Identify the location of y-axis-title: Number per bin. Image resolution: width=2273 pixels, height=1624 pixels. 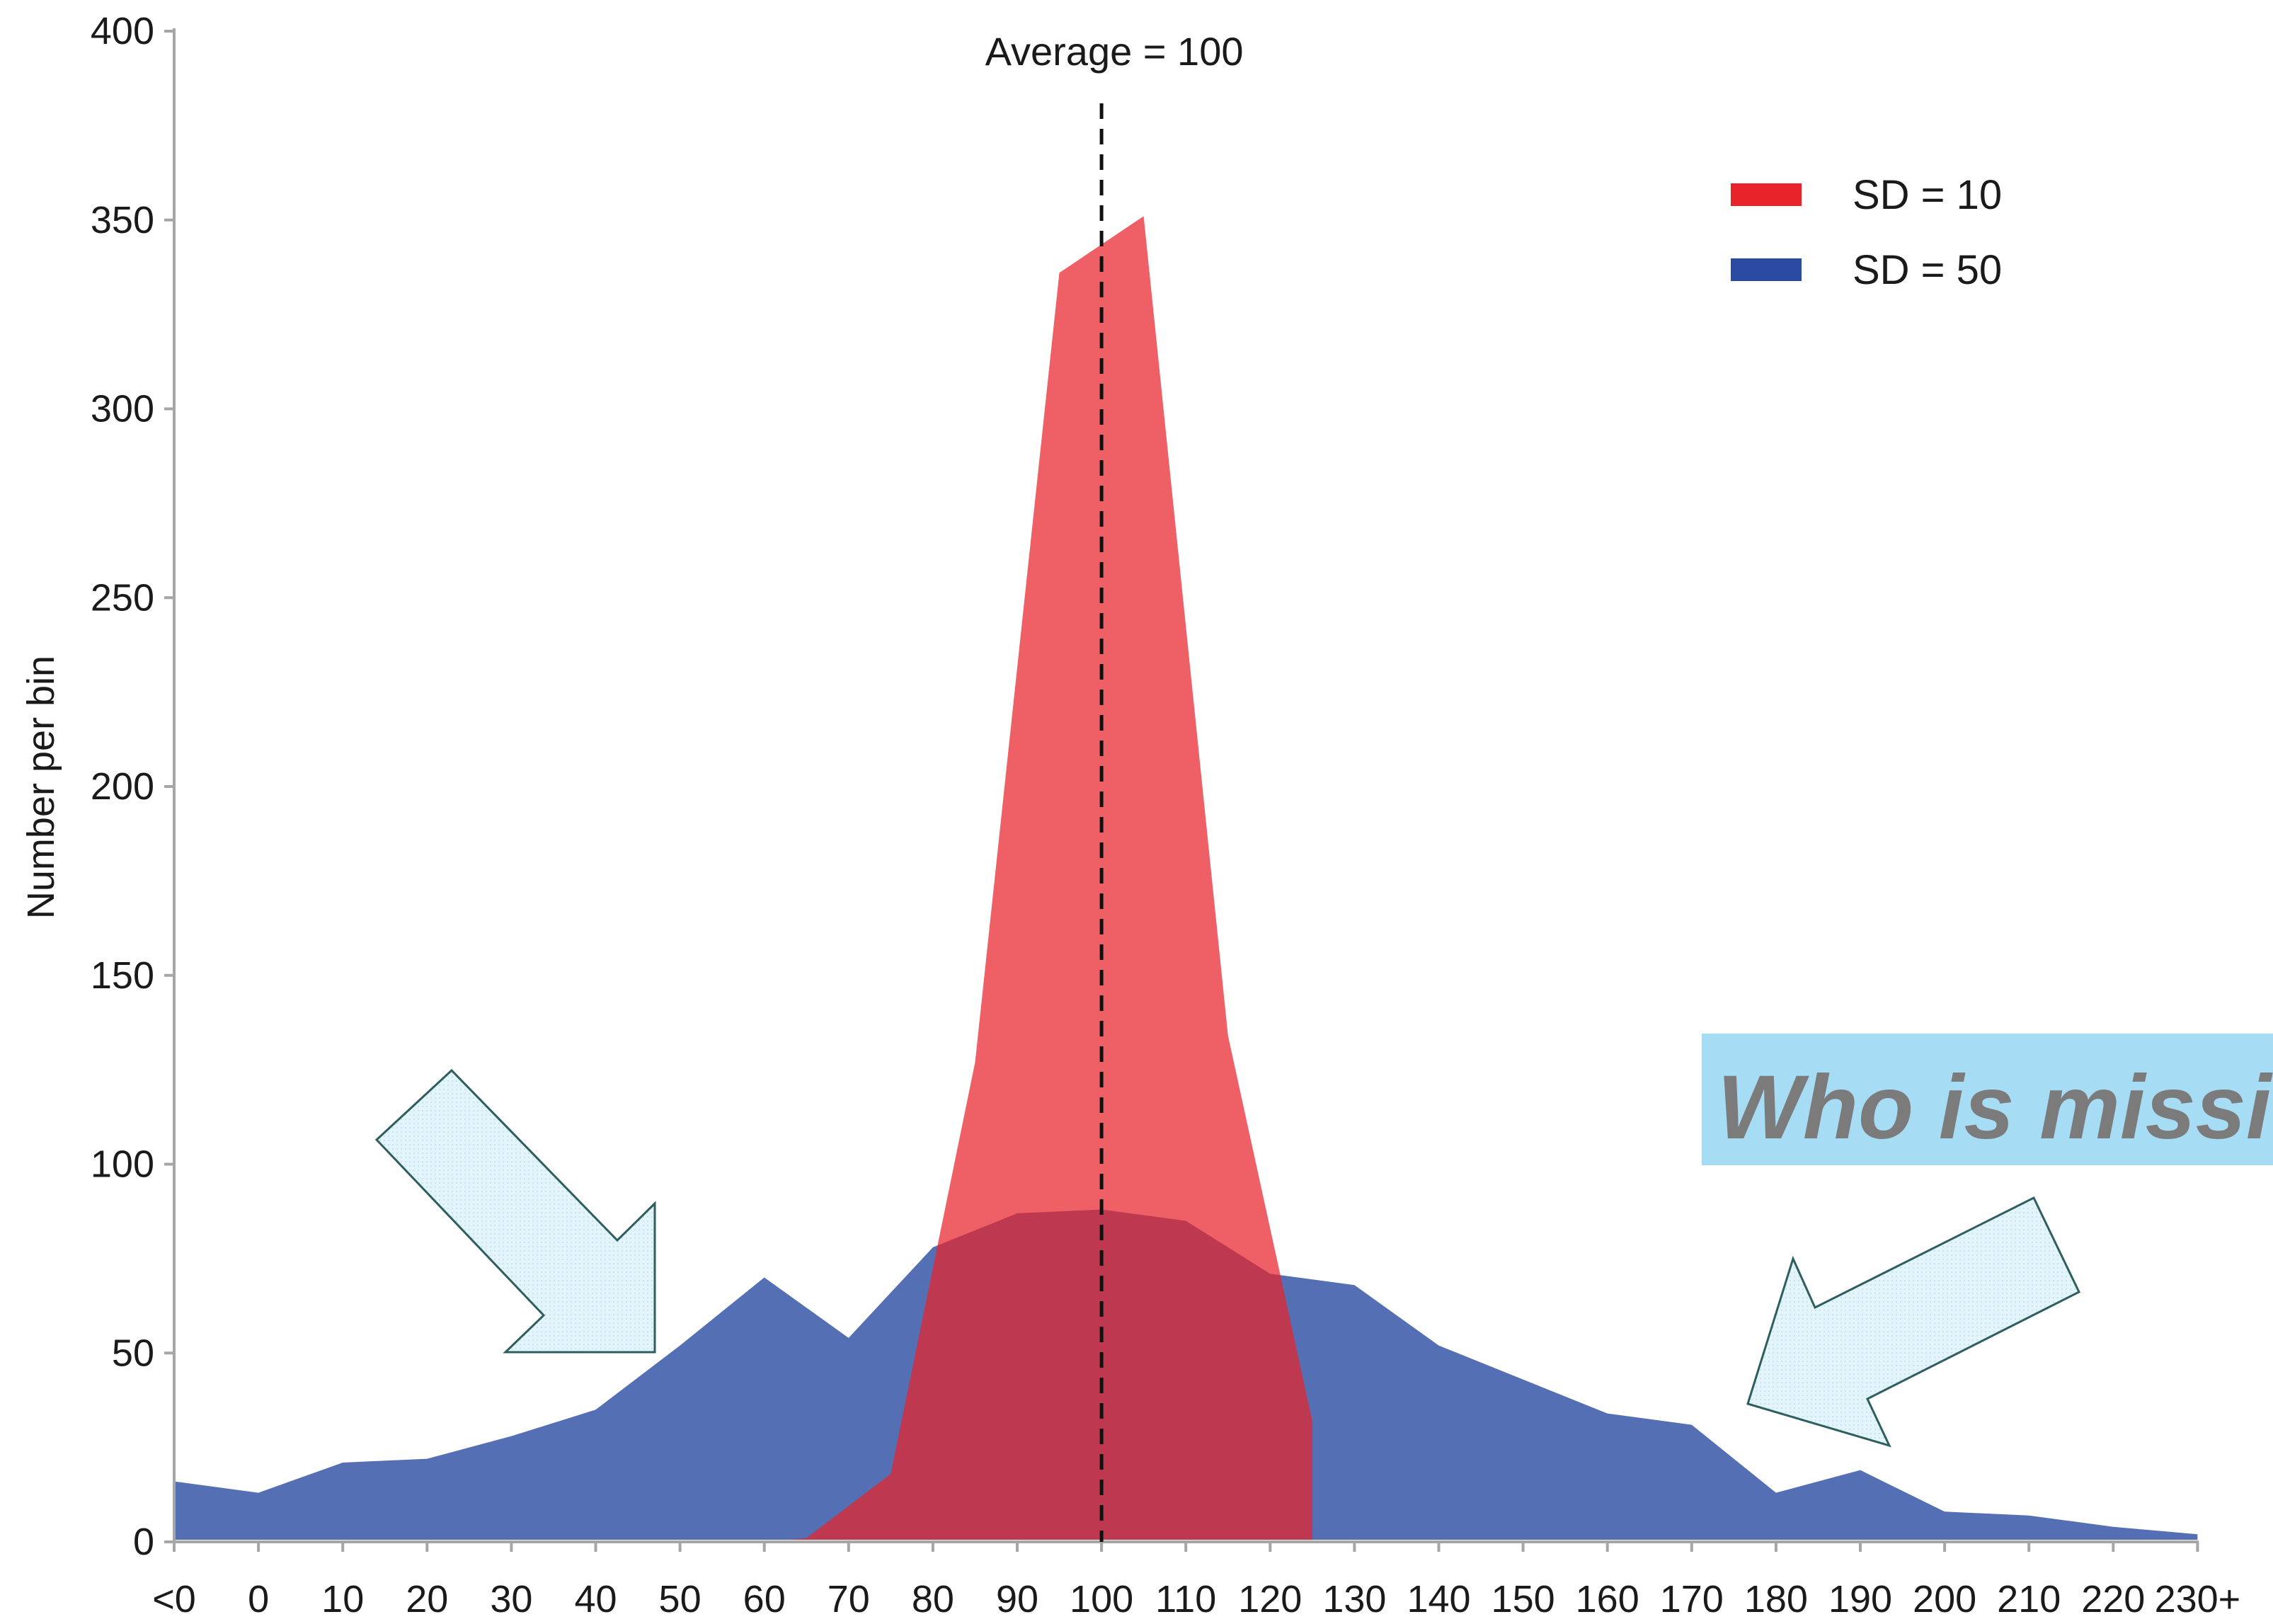
(41, 787).